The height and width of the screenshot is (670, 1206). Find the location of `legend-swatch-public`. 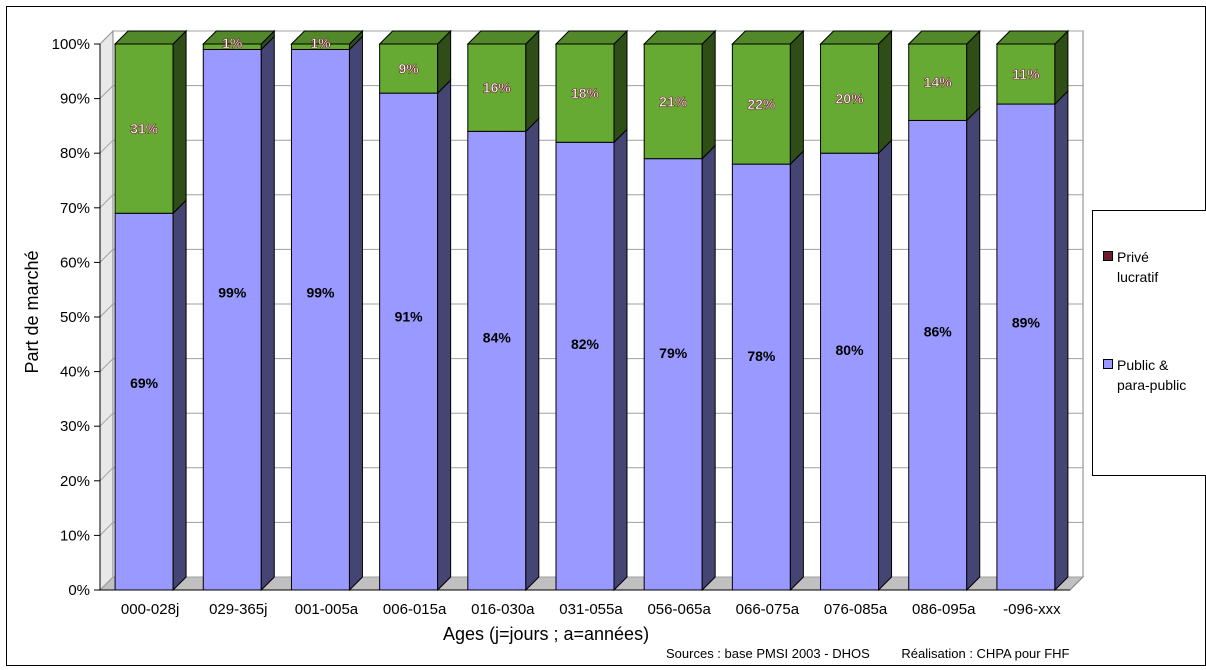

legend-swatch-public is located at coordinates (1108, 364).